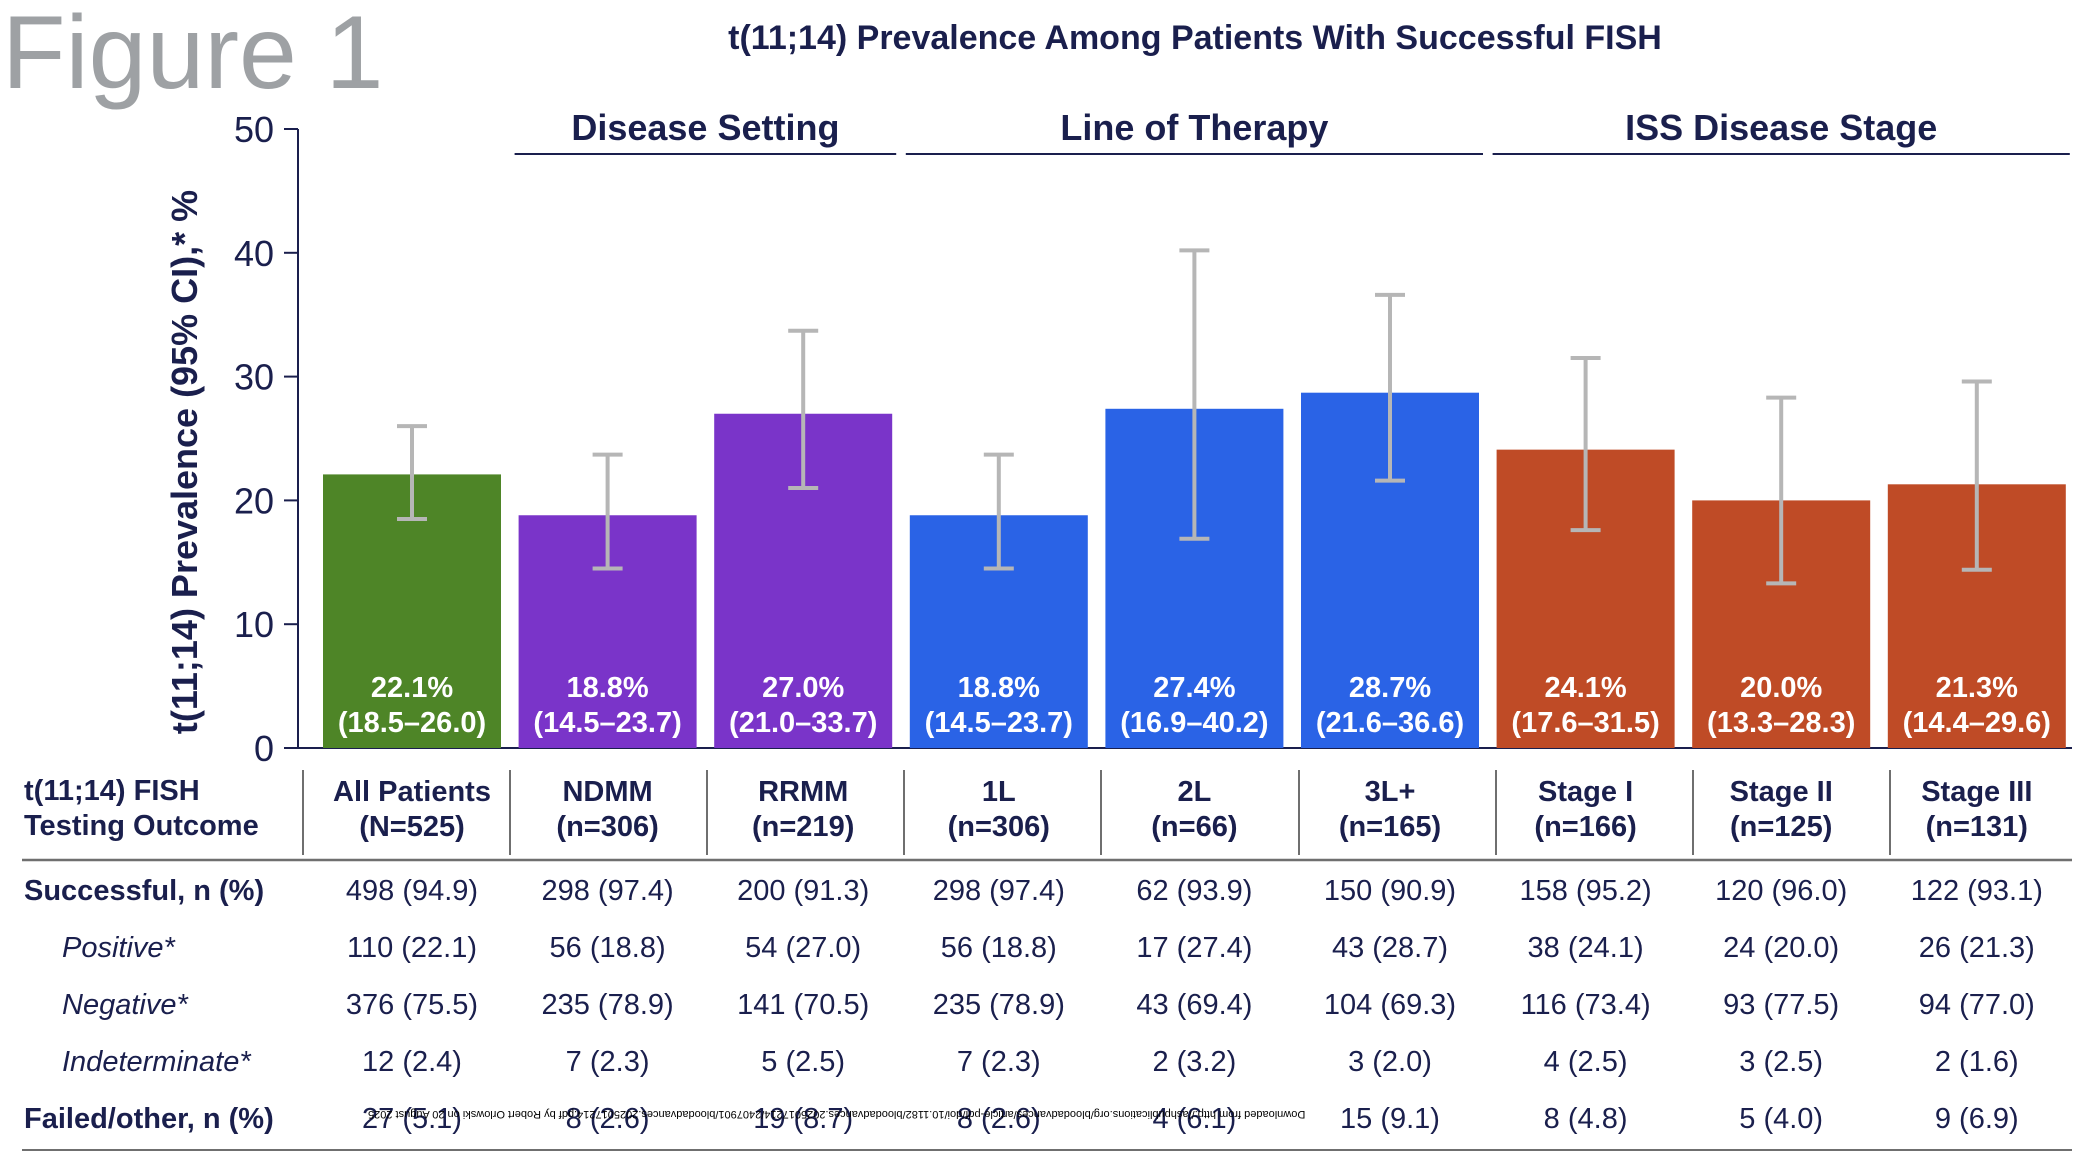 The image size is (2100, 1160). Describe the element at coordinates (1585, 723) in the screenshot. I see `bar-ci-label: (17.6–31.5)` at that location.